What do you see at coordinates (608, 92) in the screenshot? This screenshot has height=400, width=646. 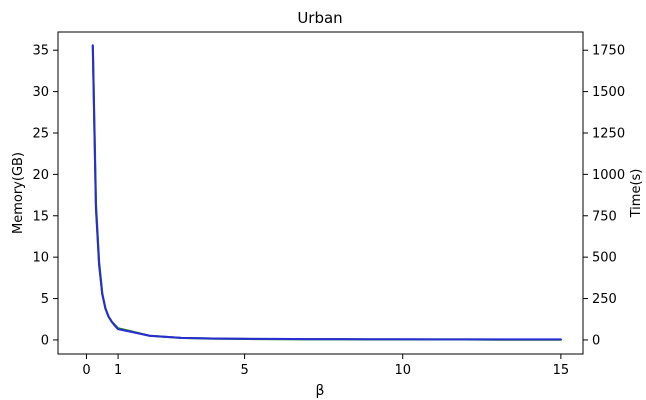 I see `right-y-tick-label: 1500` at bounding box center [608, 92].